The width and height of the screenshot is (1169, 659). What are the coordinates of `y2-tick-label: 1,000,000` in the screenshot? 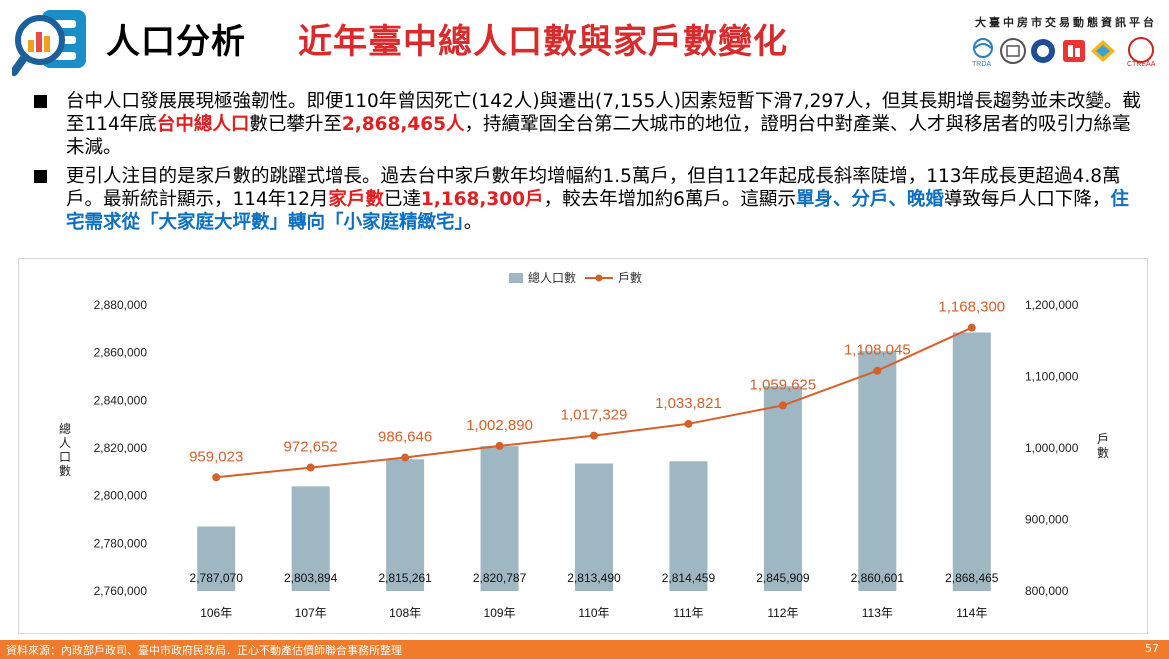 It's located at (1052, 448).